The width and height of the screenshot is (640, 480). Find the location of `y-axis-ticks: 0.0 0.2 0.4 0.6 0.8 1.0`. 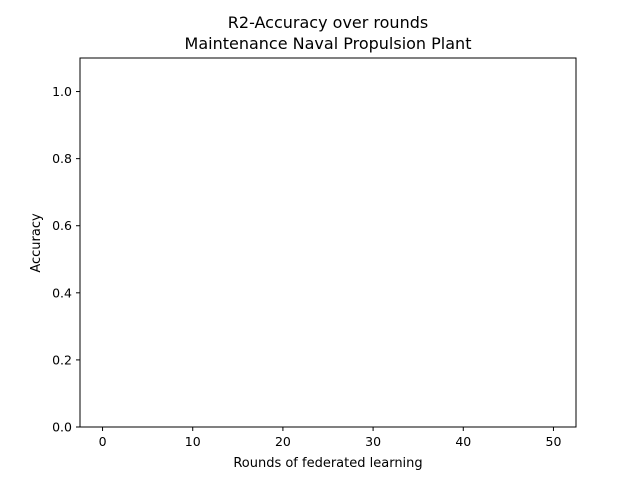

y-axis-ticks: 0.0 0.2 0.4 0.6 0.8 1.0 is located at coordinates (66, 259).